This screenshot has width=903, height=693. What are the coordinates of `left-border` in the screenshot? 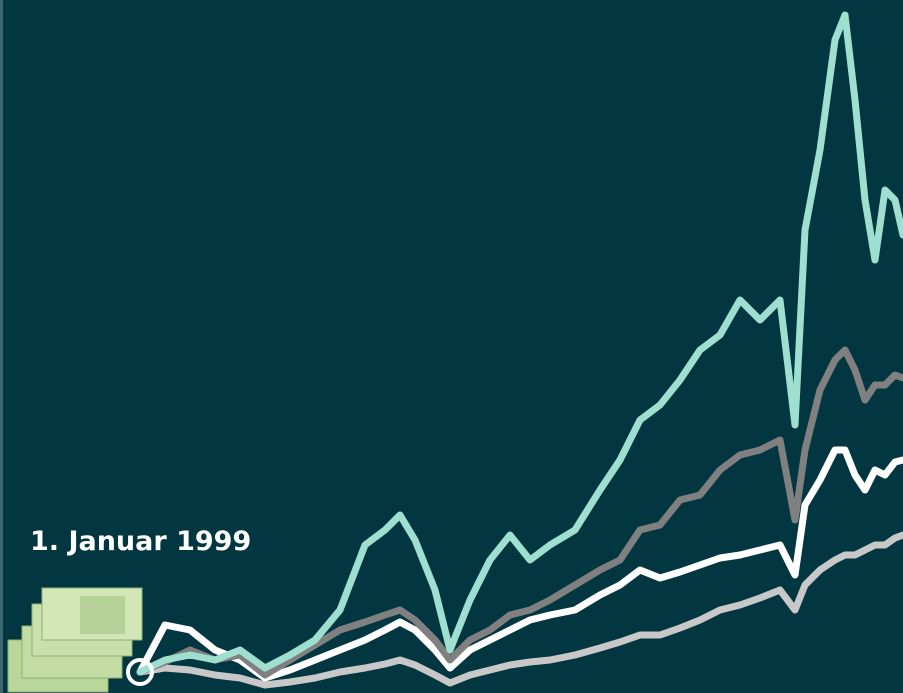 It's located at (1, 346).